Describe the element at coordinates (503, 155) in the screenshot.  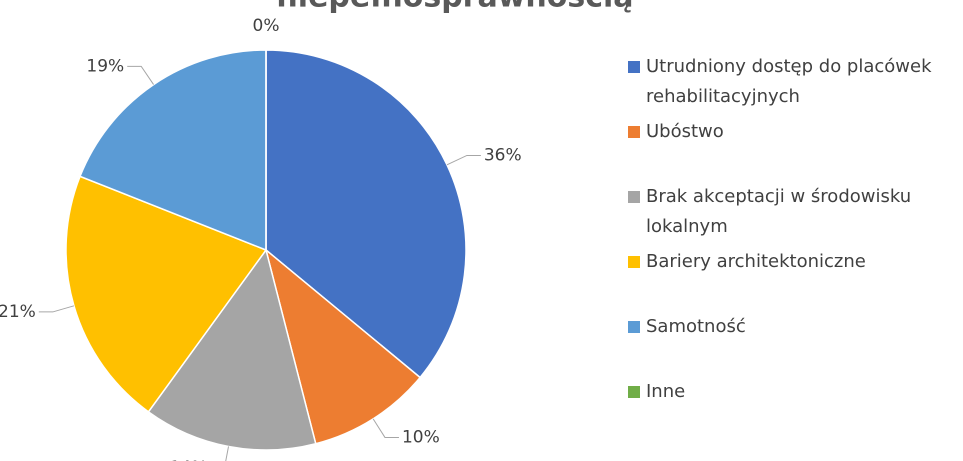
I see `data-label: 36%` at that location.